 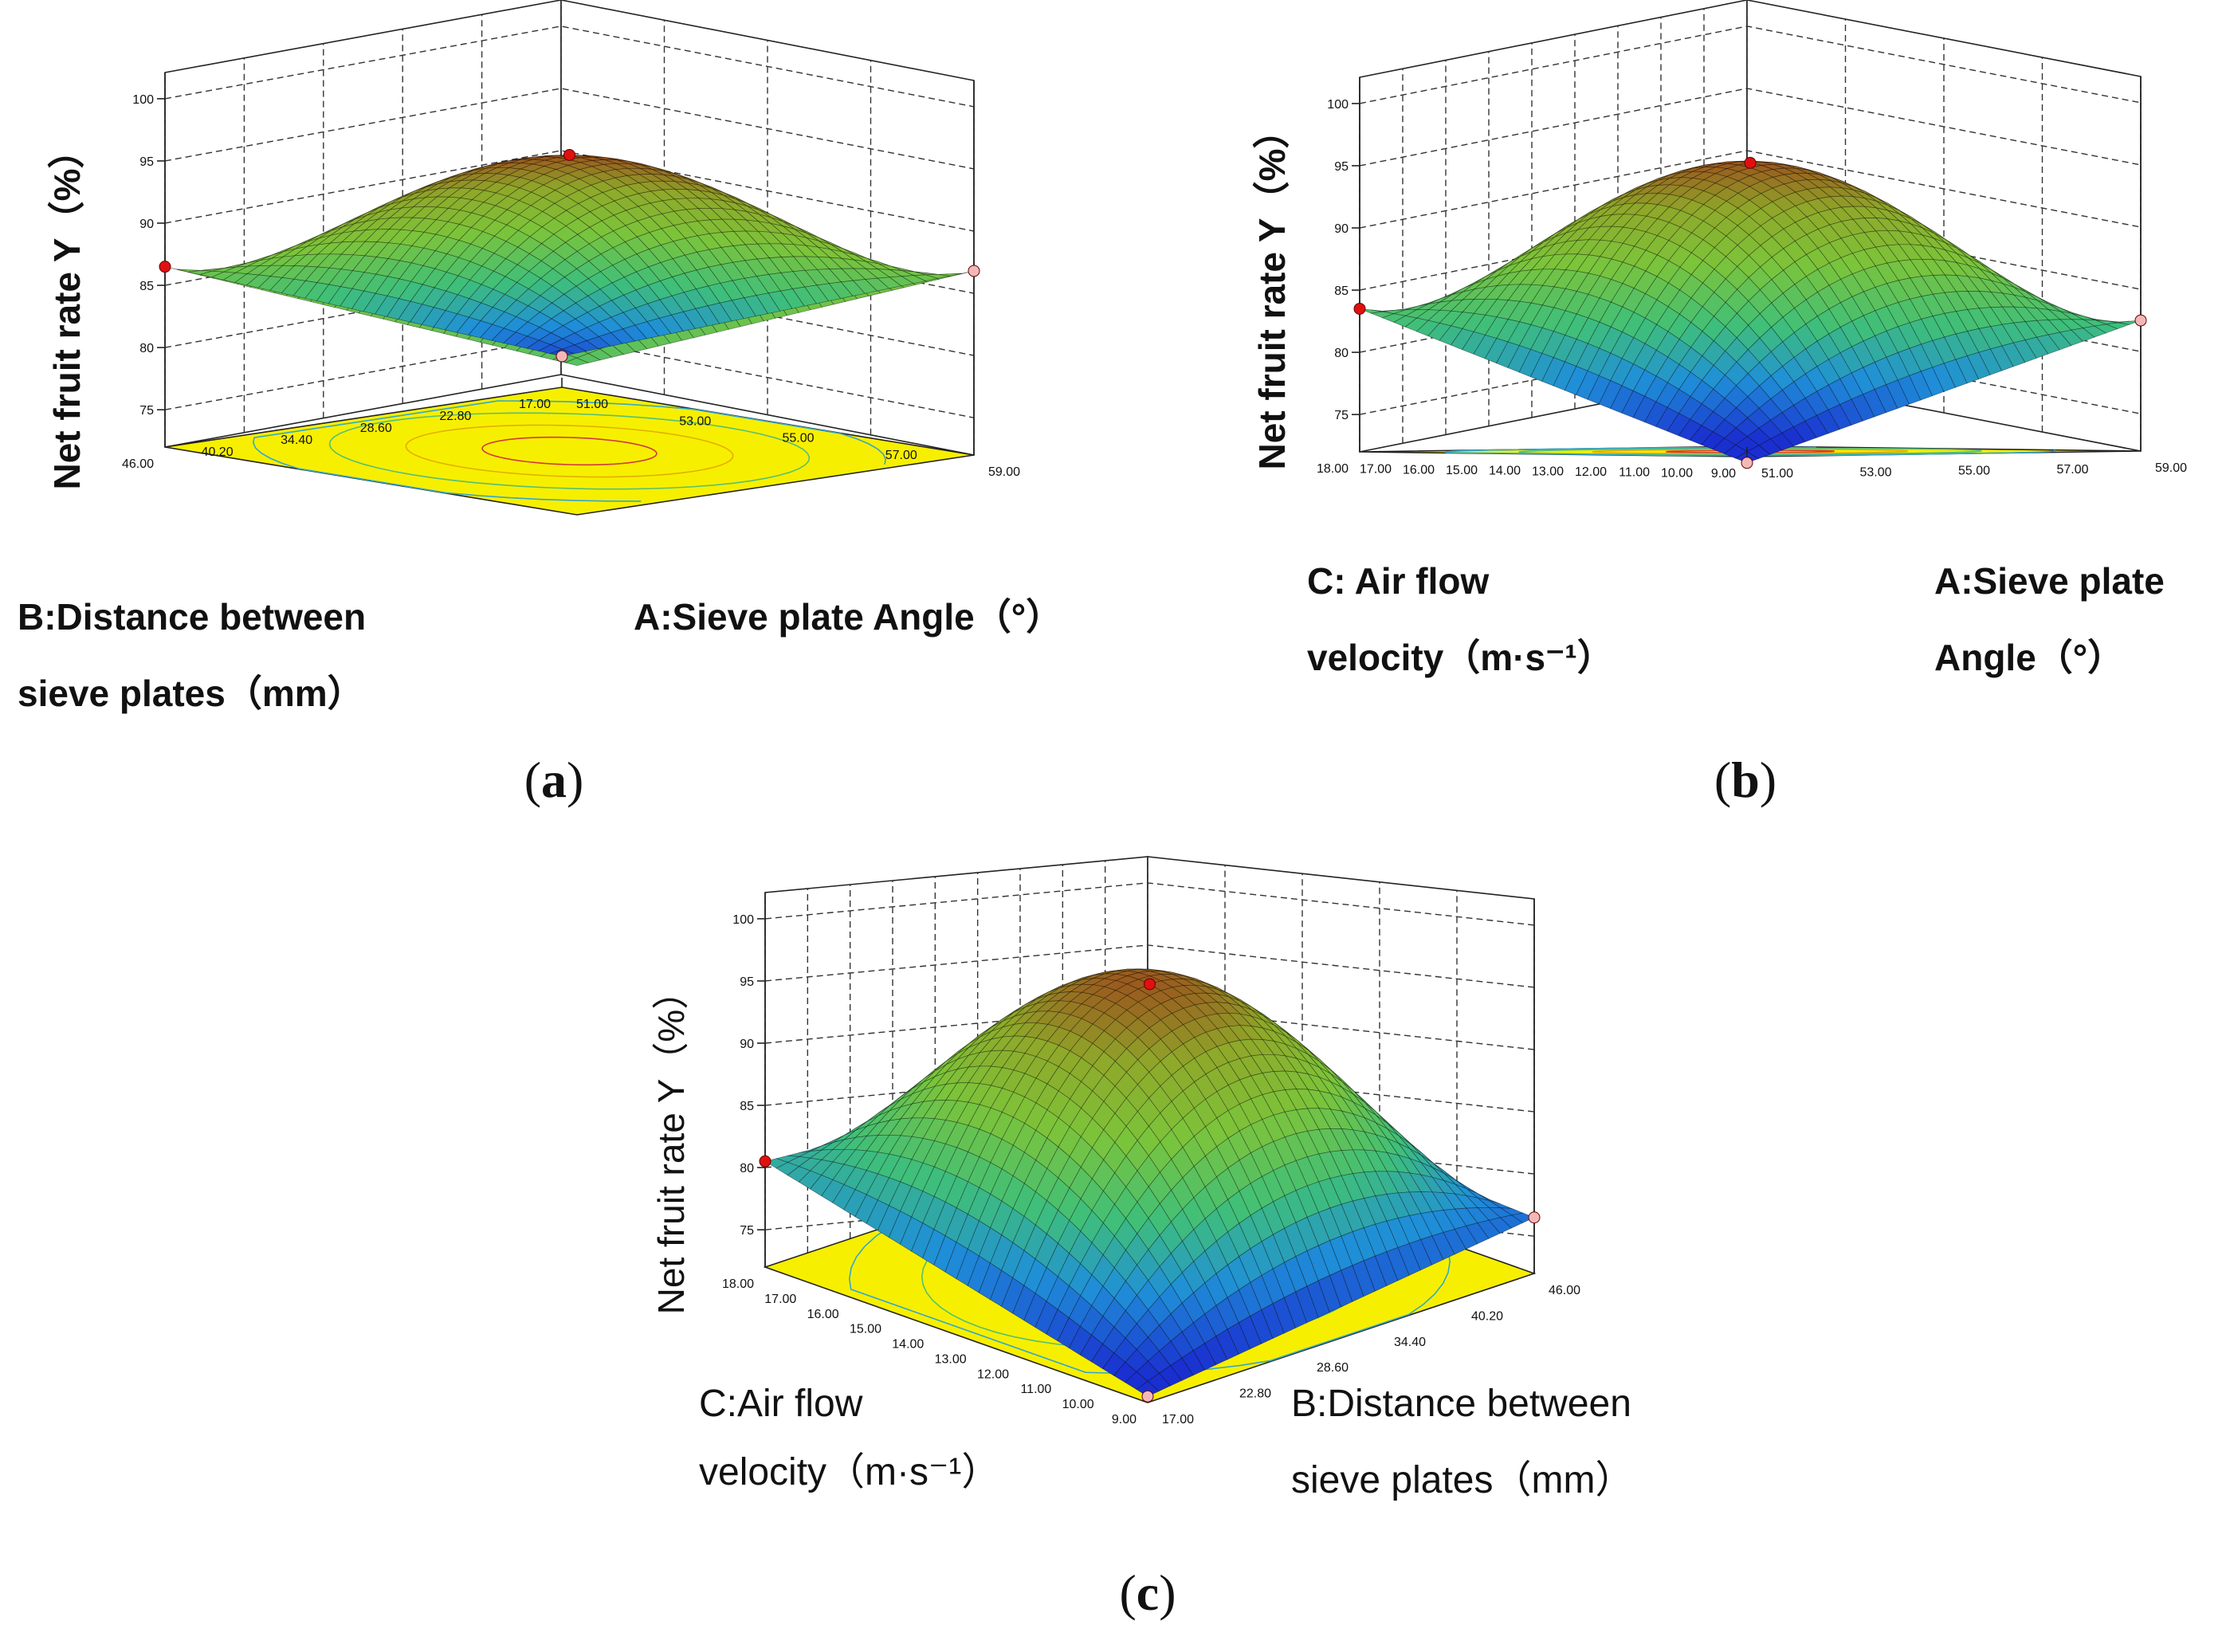 I want to click on x-axis-title: Angle（°）, so click(x=2029, y=657).